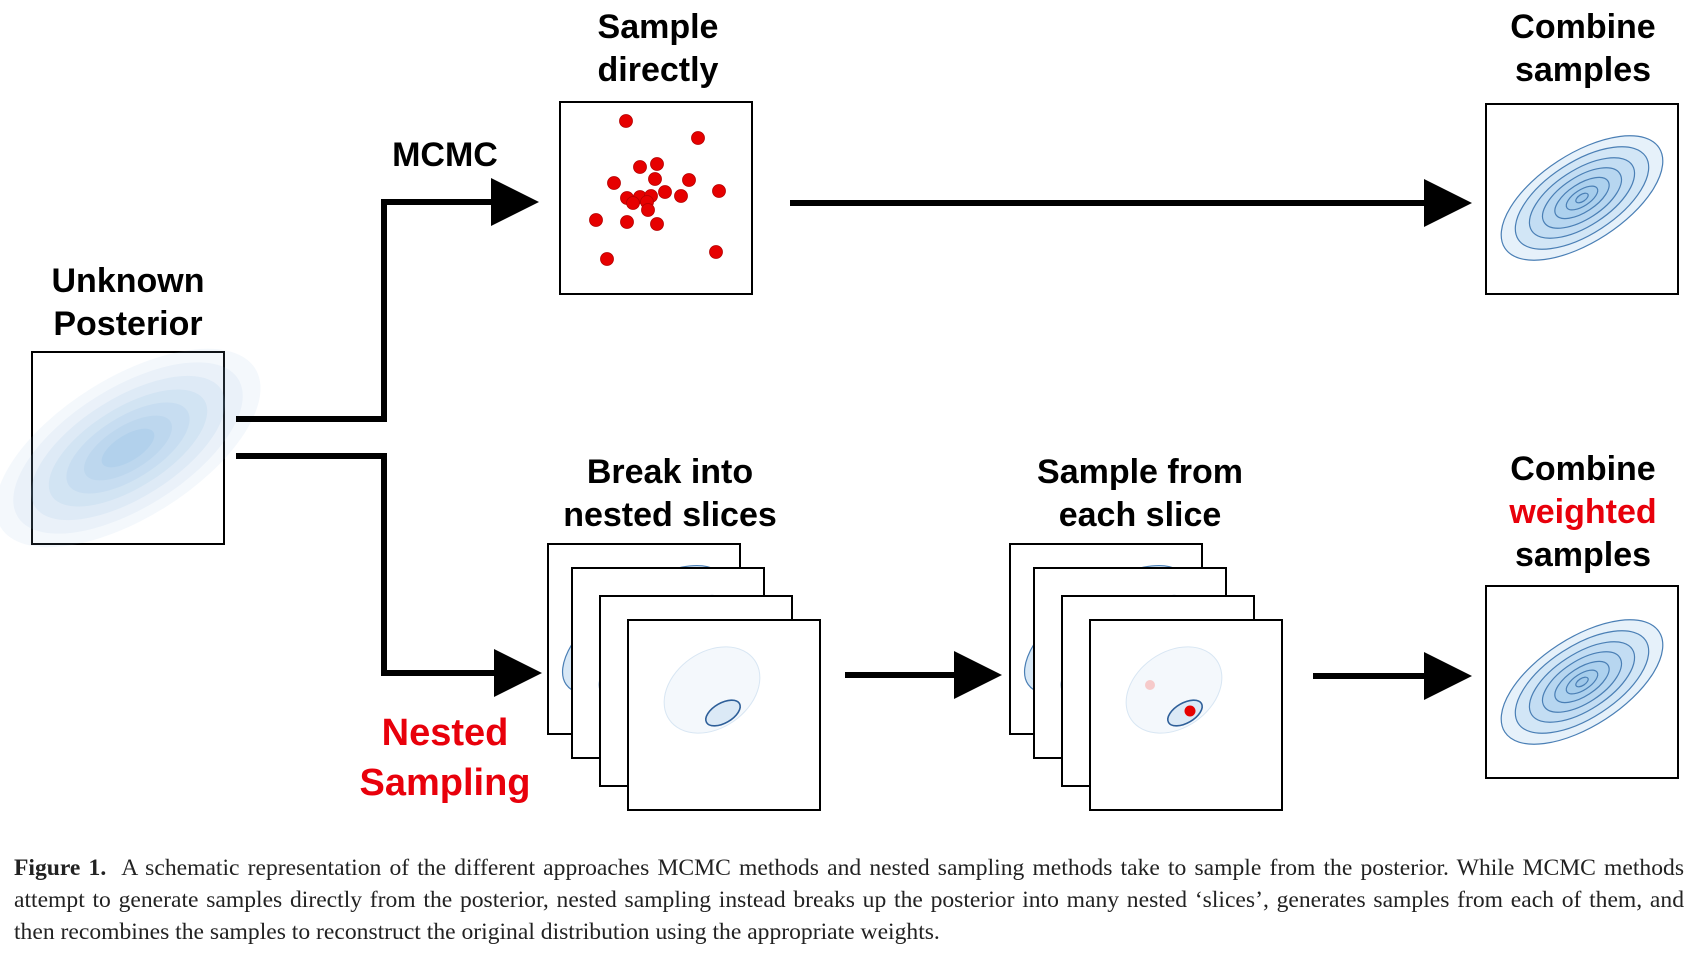 The width and height of the screenshot is (1696, 956). Describe the element at coordinates (445, 155) in the screenshot. I see `mcmc-label: MCMC` at that location.